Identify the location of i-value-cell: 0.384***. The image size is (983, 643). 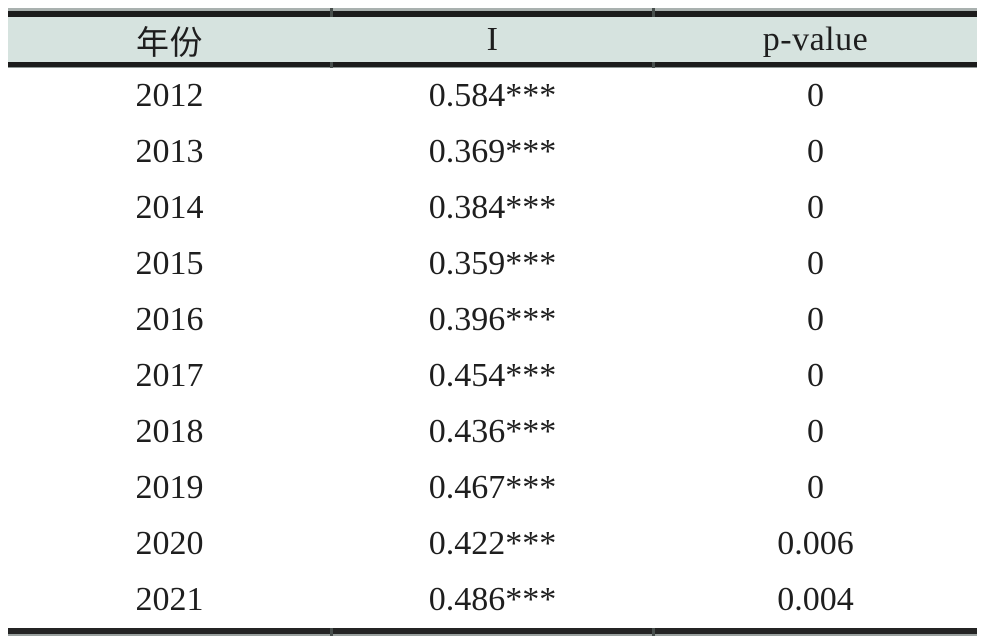
(492, 207).